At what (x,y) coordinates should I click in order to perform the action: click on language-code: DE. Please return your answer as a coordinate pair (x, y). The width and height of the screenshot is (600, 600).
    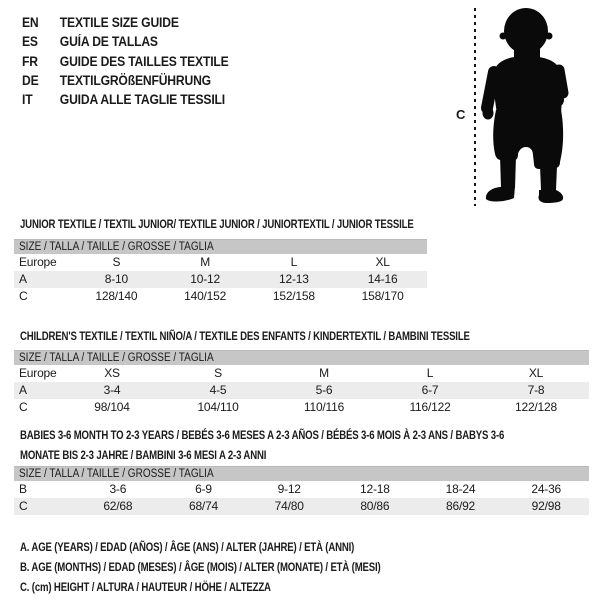
    Looking at the image, I should click on (30, 80).